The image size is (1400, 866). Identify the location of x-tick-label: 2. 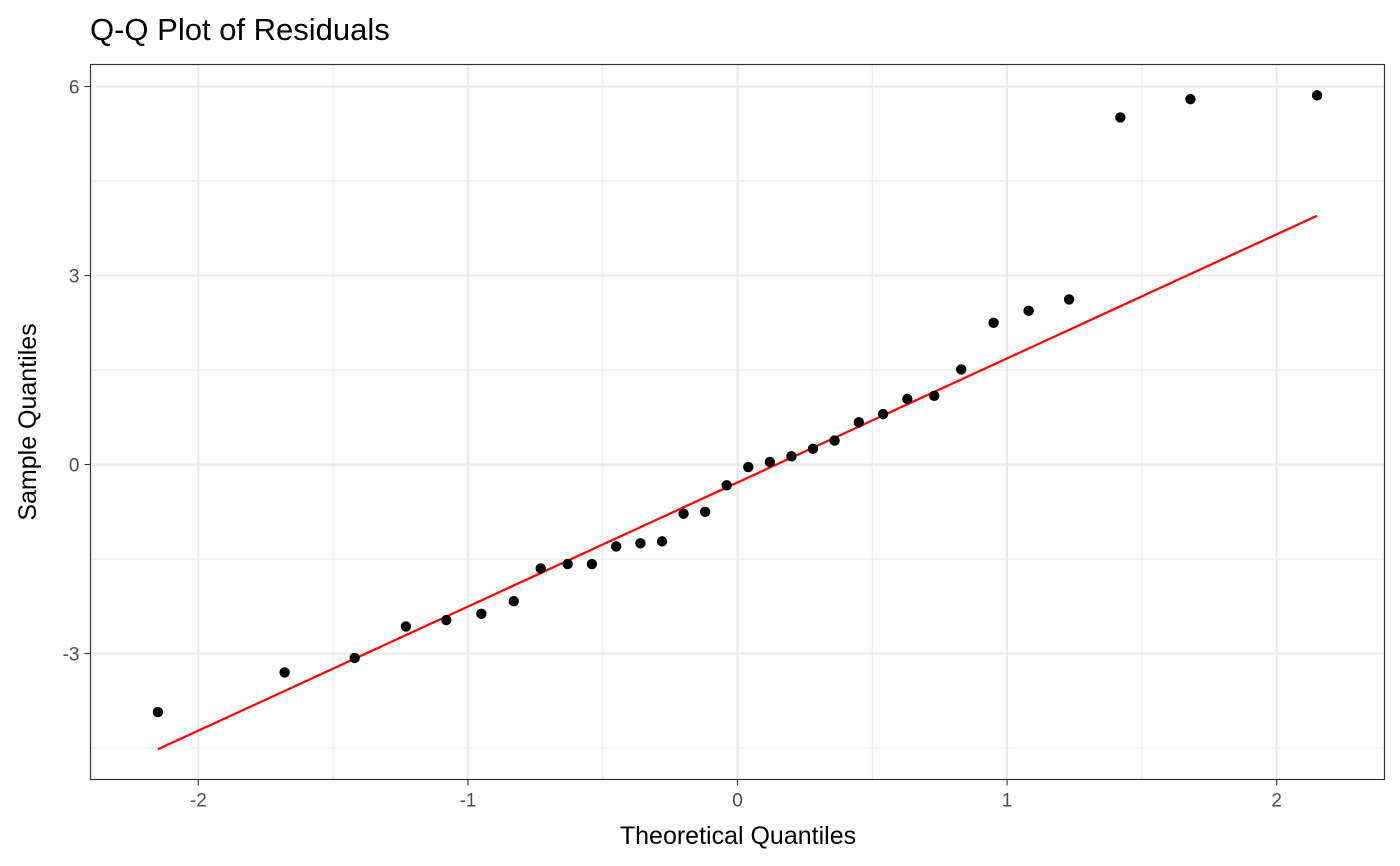
(1276, 801).